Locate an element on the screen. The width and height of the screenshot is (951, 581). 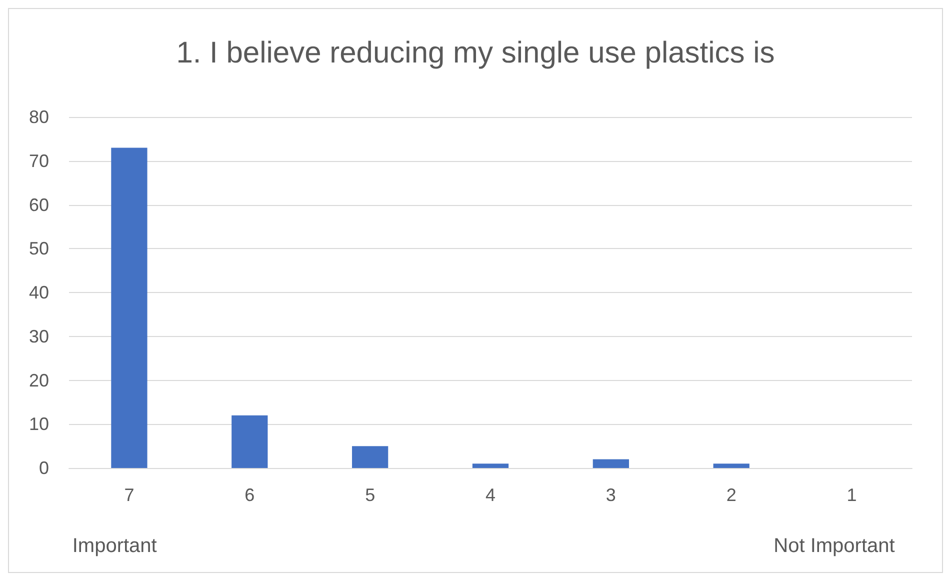
x-tick-label: 4 is located at coordinates (490, 495).